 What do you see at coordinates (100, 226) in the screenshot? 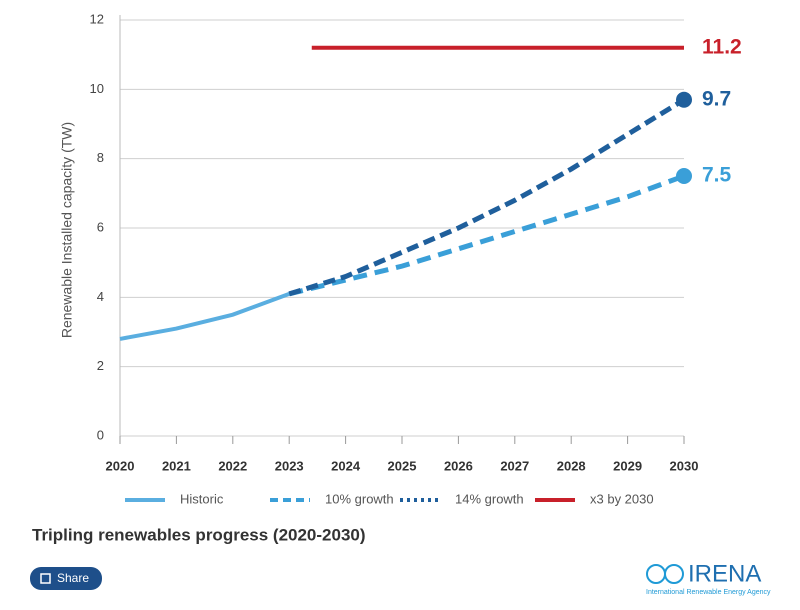
I see `y-tick-label: 6` at bounding box center [100, 226].